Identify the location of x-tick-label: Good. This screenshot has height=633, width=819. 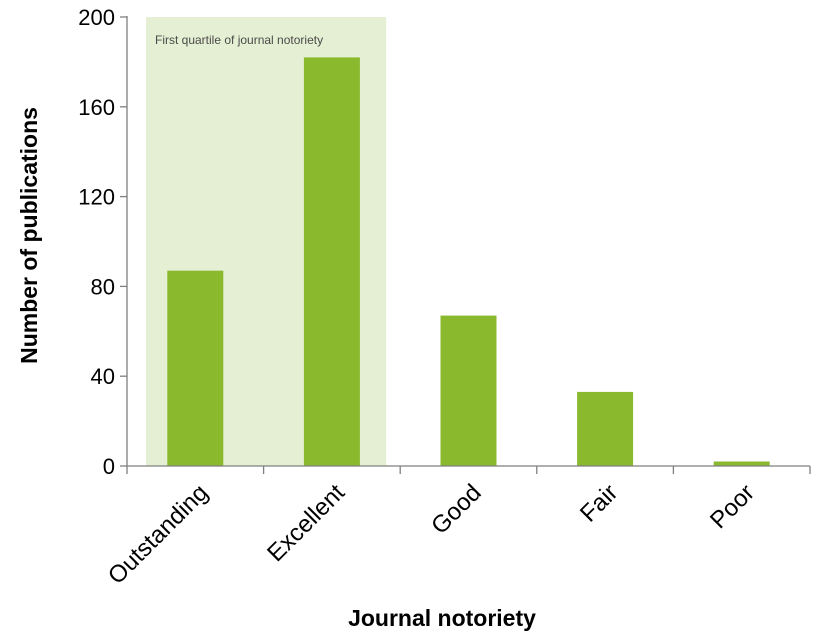
(456, 509).